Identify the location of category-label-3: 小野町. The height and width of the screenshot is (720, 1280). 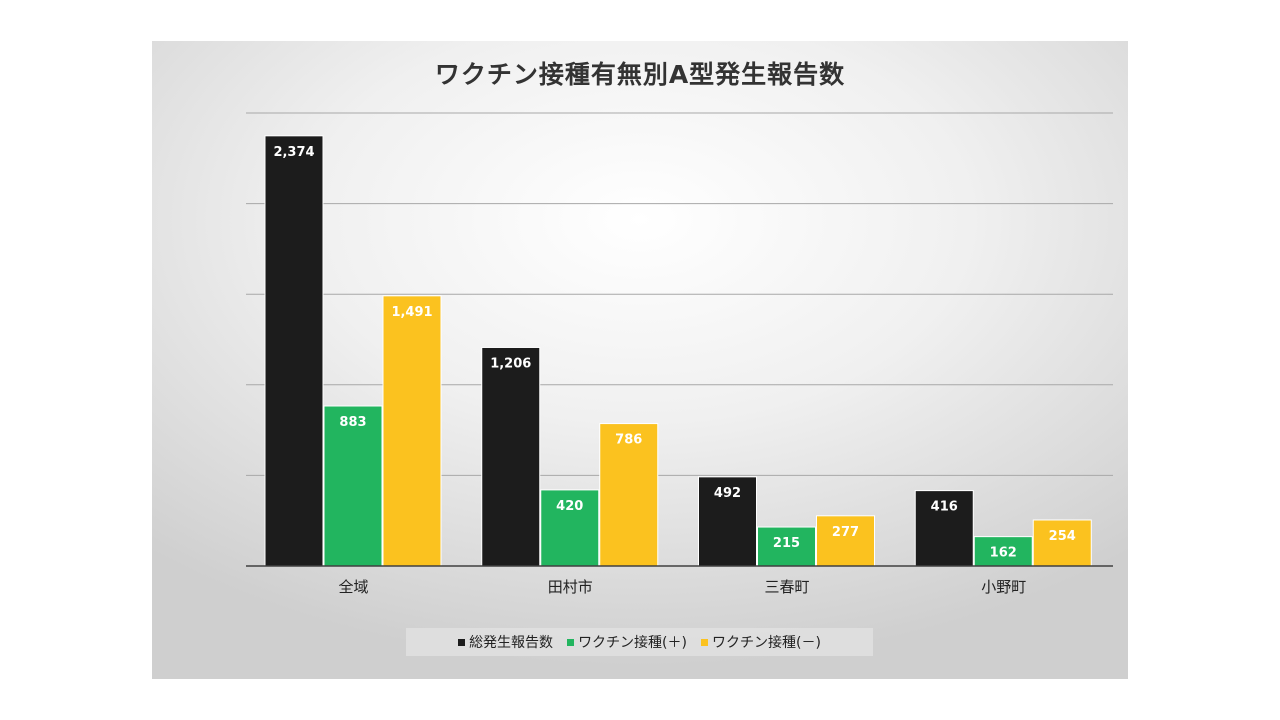
(1003, 587).